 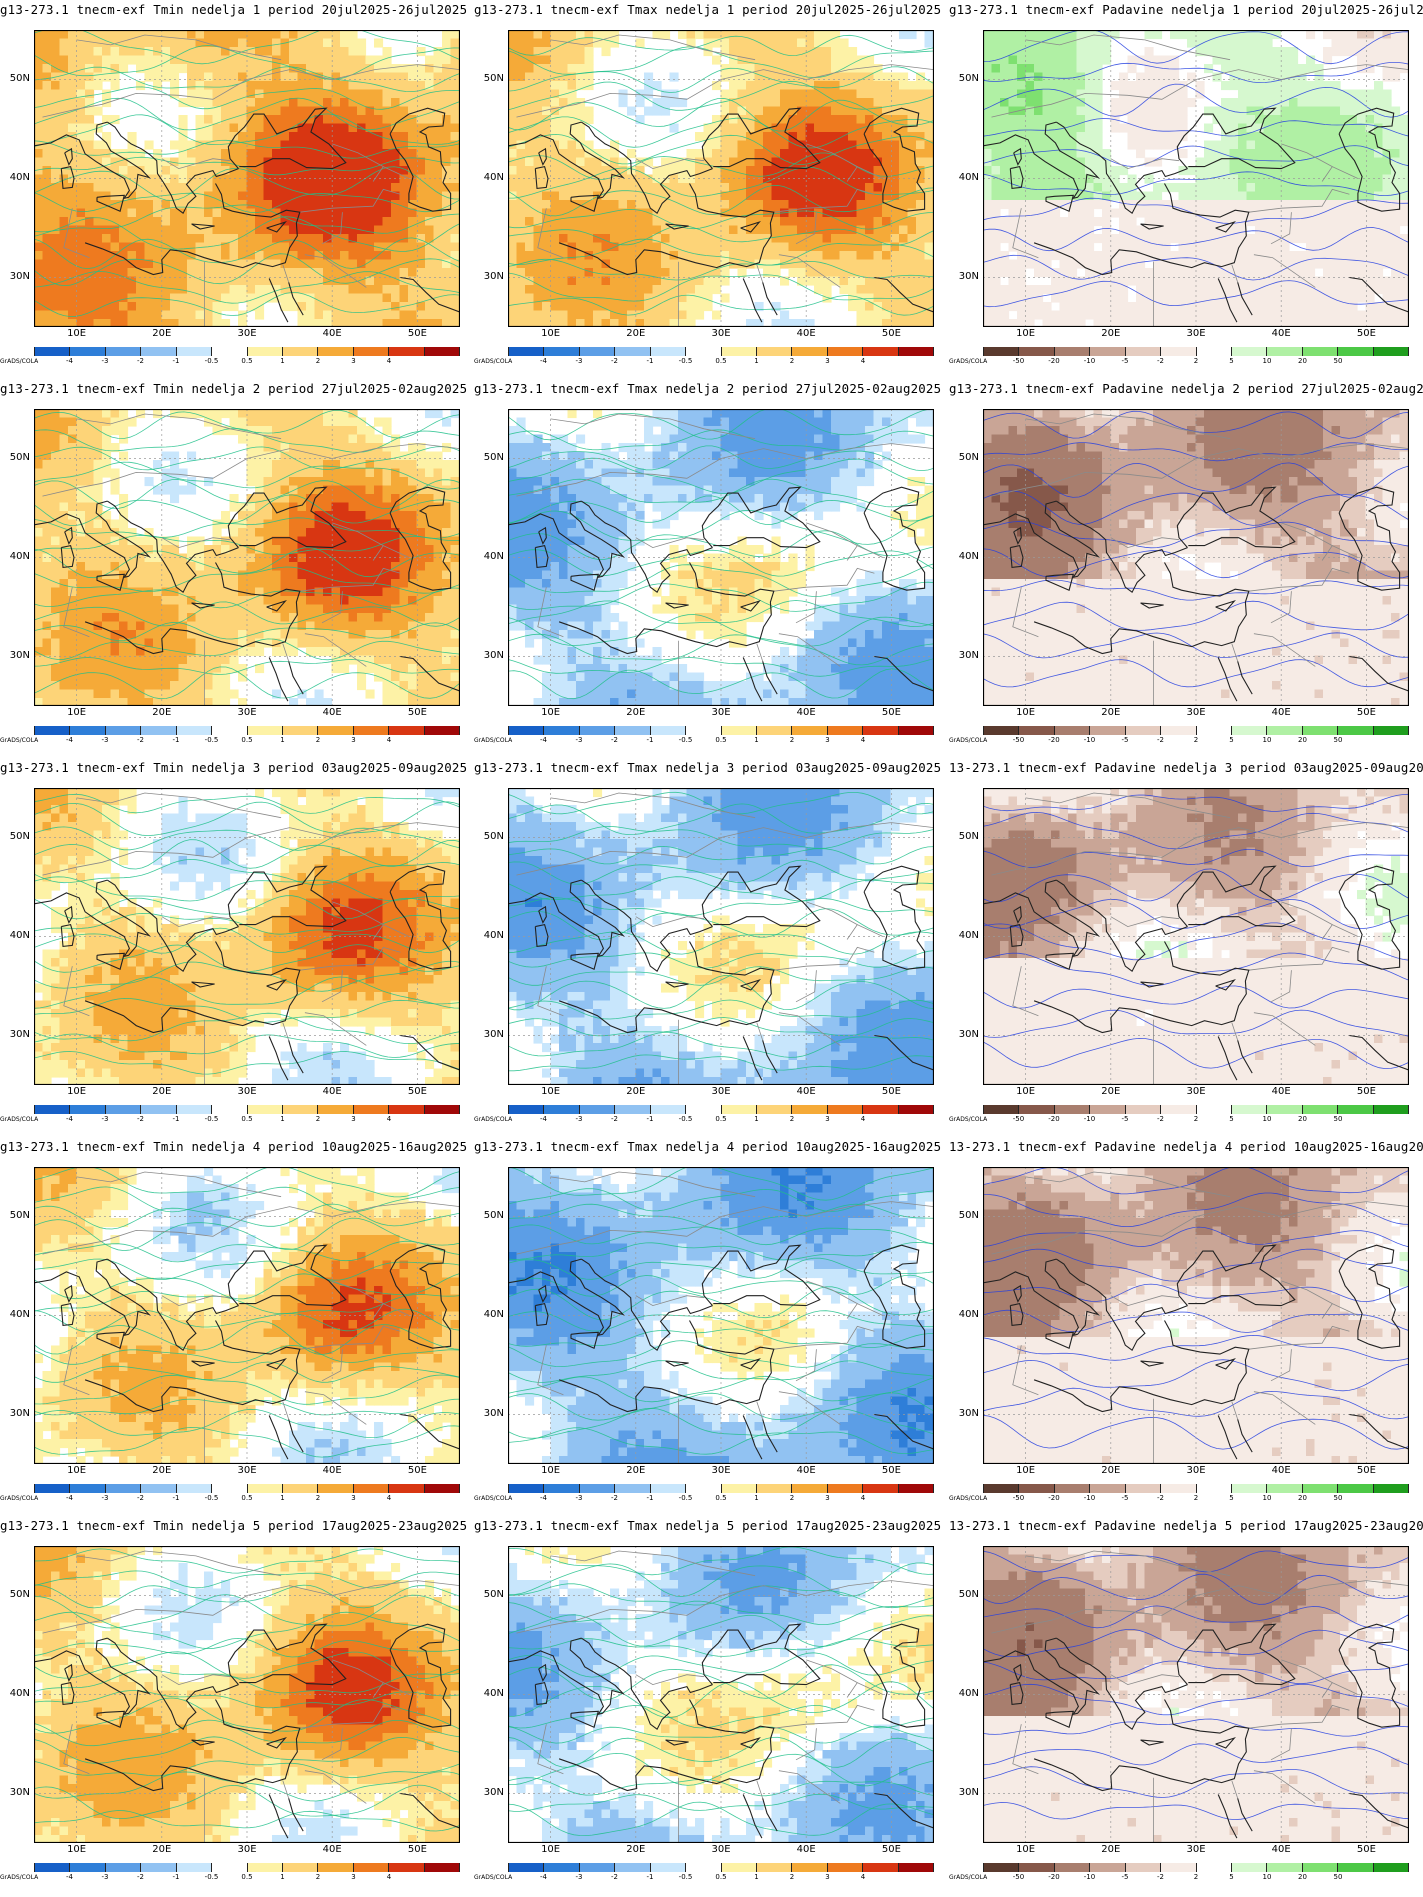 I want to click on legend-label: 1, so click(x=756, y=740).